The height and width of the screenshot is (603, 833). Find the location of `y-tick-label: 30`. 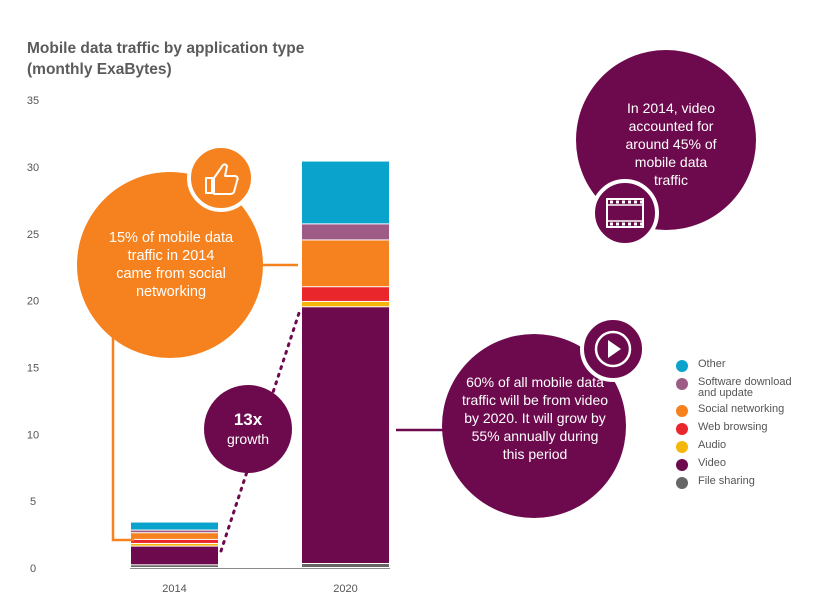

y-tick-label: 30 is located at coordinates (33, 168).